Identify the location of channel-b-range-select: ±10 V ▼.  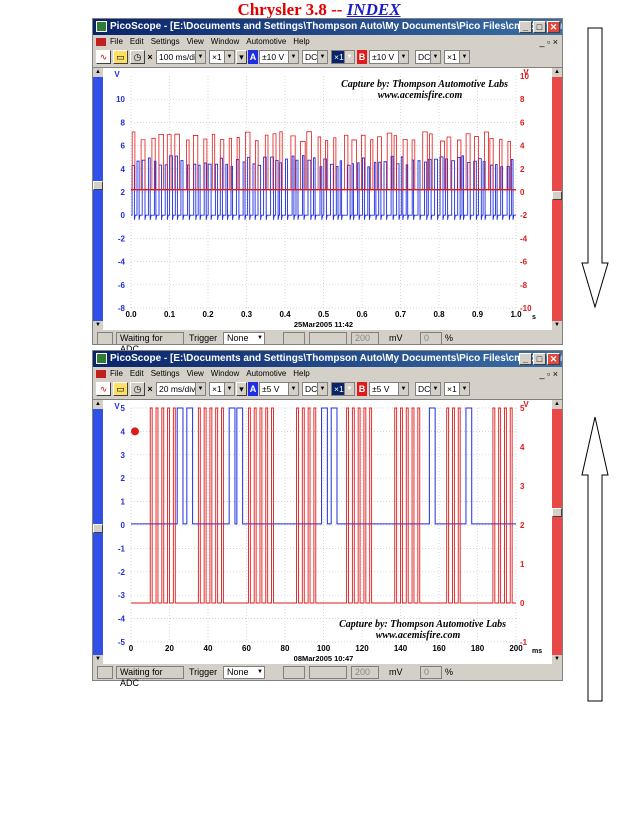
(389, 57).